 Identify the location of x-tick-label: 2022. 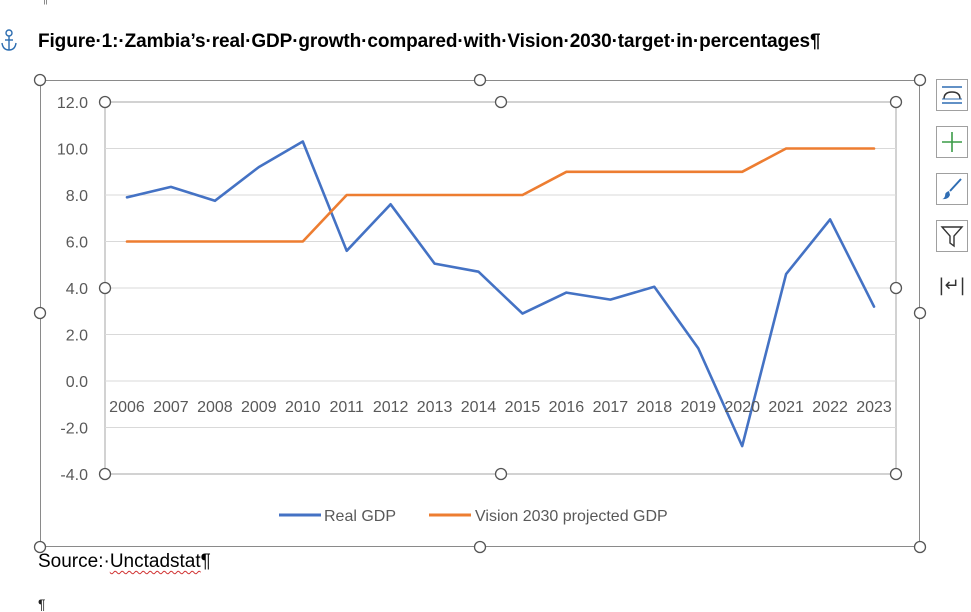
(830, 407).